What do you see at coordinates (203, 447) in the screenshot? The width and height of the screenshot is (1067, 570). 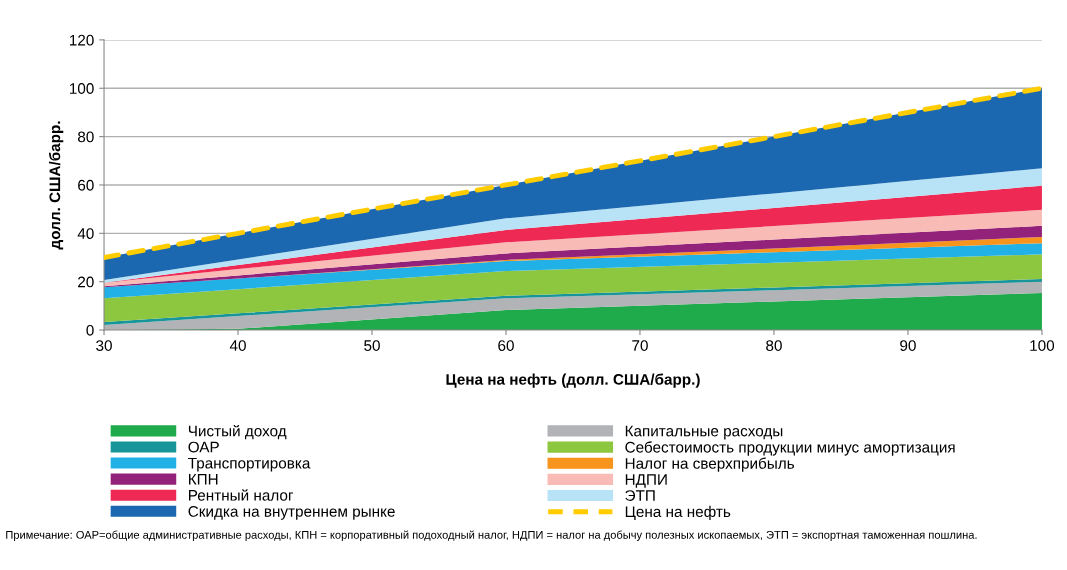 I see `legend-label: ОАР` at bounding box center [203, 447].